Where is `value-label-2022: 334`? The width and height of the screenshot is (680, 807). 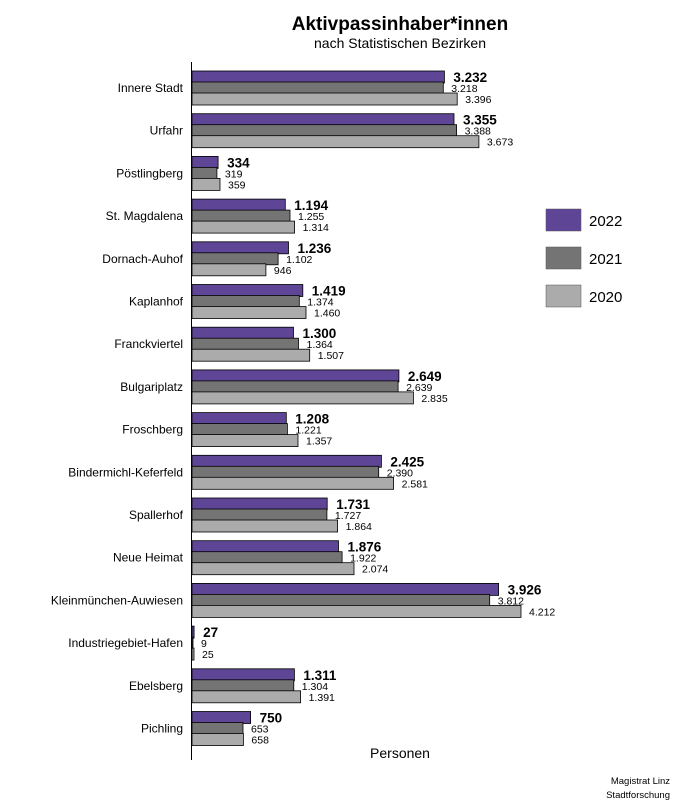 value-label-2022: 334 is located at coordinates (238, 162).